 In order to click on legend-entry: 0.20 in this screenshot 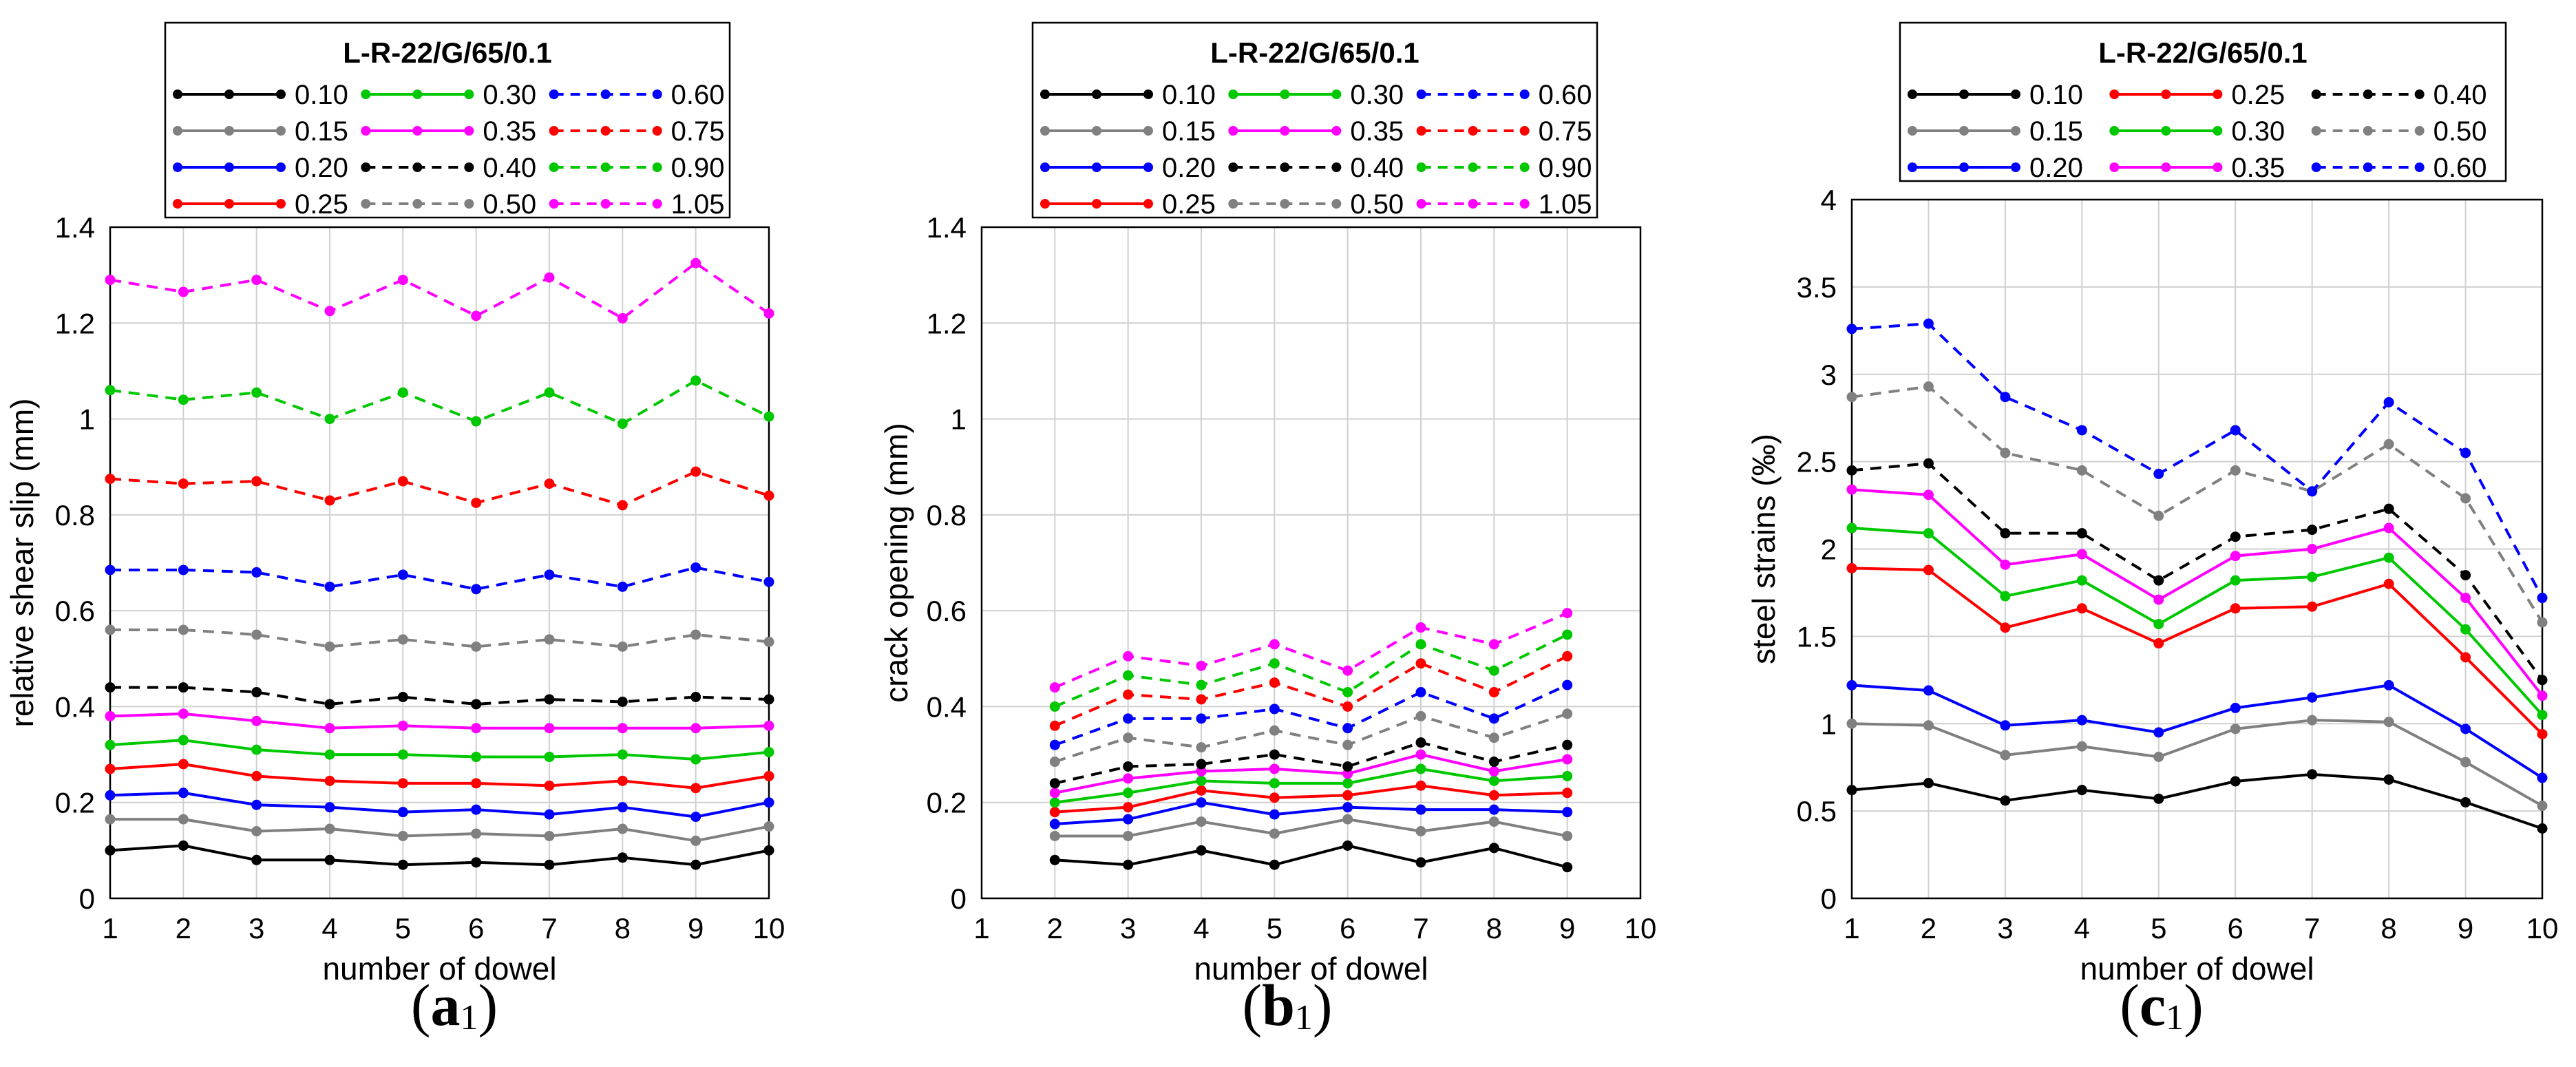, I will do `click(1128, 168)`.